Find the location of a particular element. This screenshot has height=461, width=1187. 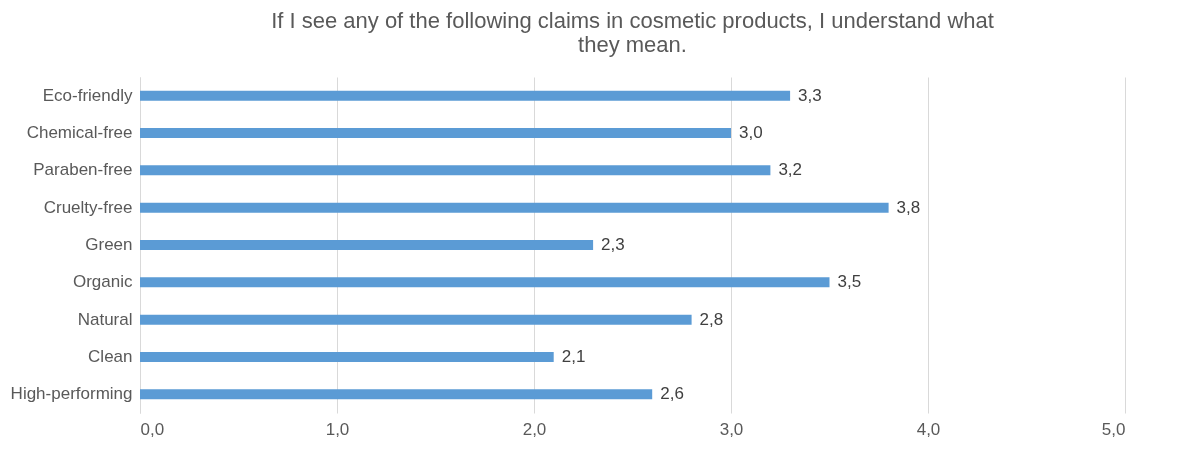

y-tick-label: Organic is located at coordinates (102, 282).